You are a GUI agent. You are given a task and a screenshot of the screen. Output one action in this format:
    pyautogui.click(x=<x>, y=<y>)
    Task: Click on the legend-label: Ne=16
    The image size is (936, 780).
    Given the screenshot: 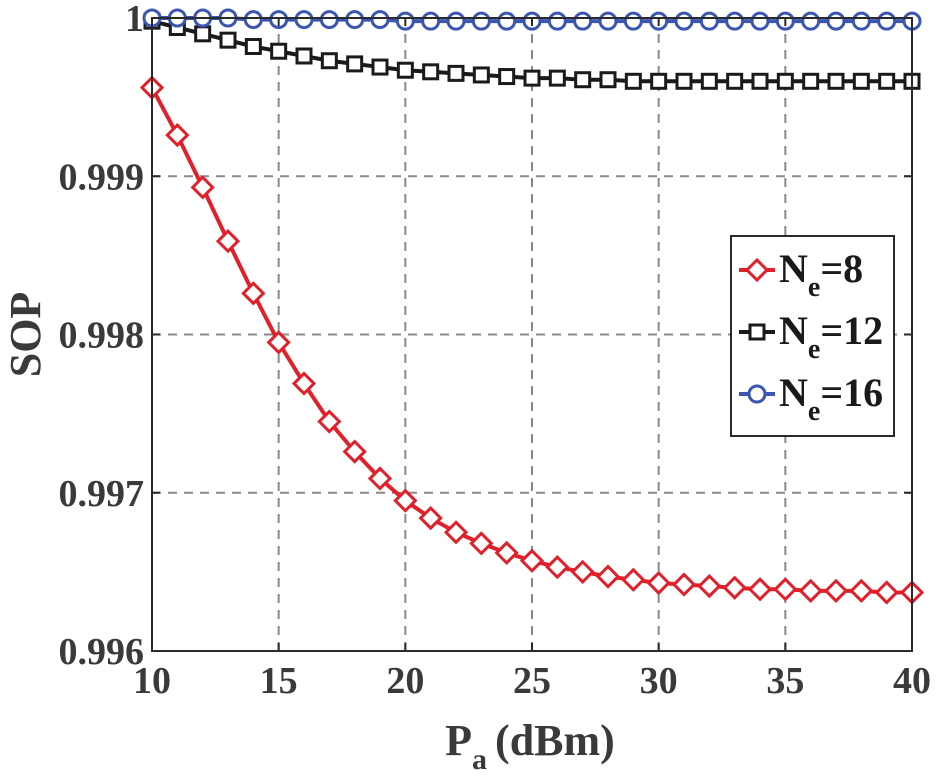 What is the action you would take?
    pyautogui.click(x=831, y=398)
    